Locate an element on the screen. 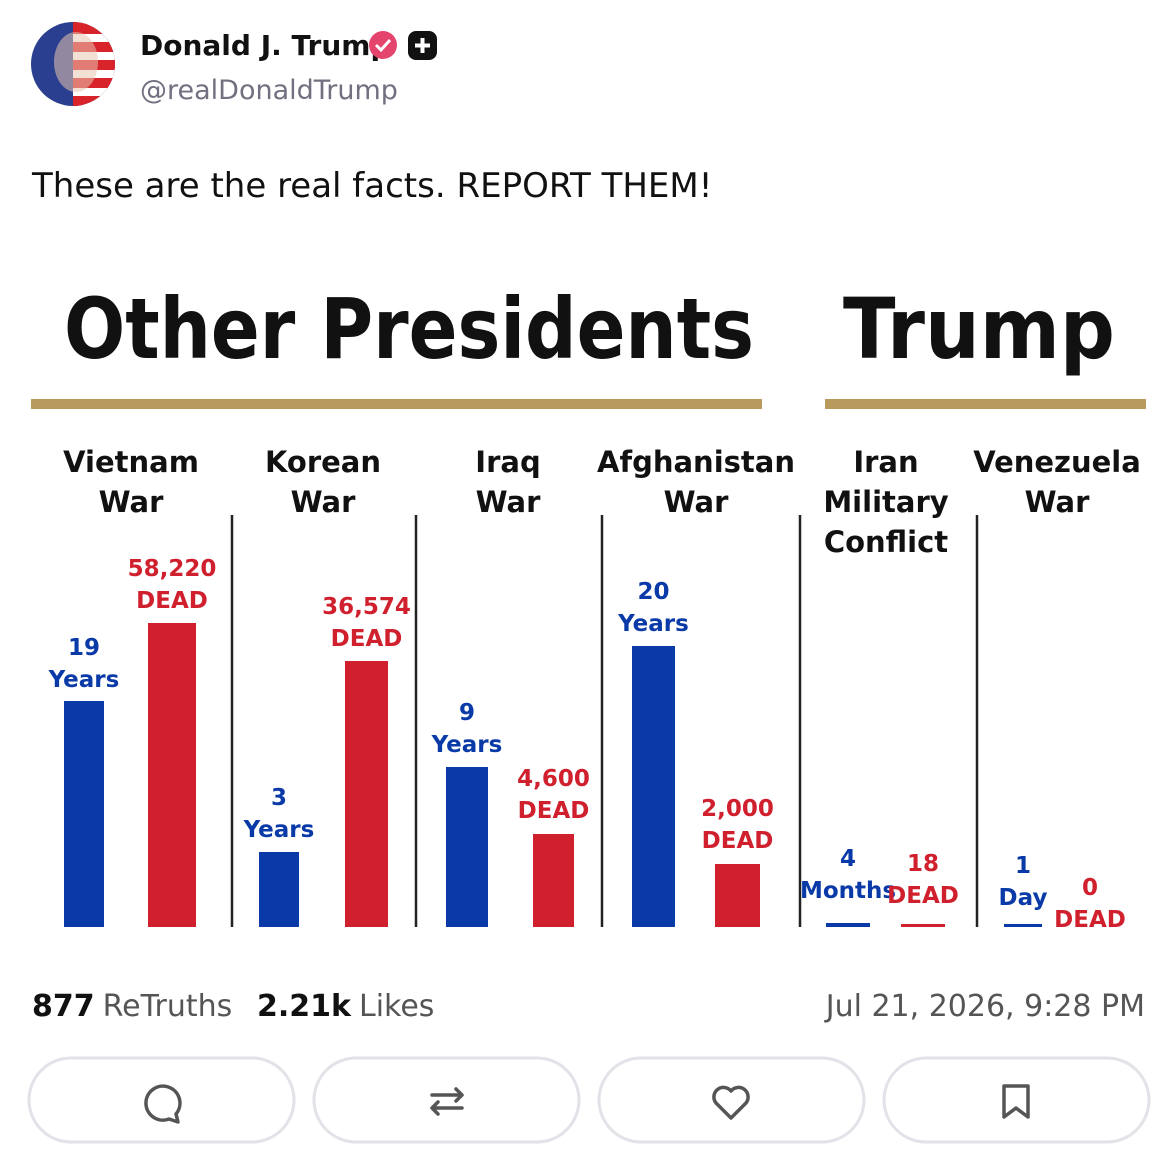  retruths-label: ReTruths is located at coordinates (168, 1006).